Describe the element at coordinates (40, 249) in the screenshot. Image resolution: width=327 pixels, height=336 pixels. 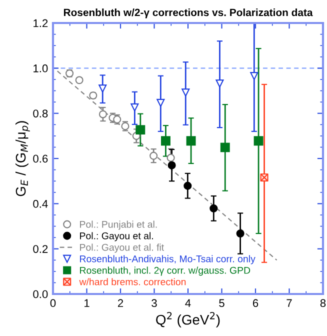
I see `y-tick-label: 0.2` at that location.